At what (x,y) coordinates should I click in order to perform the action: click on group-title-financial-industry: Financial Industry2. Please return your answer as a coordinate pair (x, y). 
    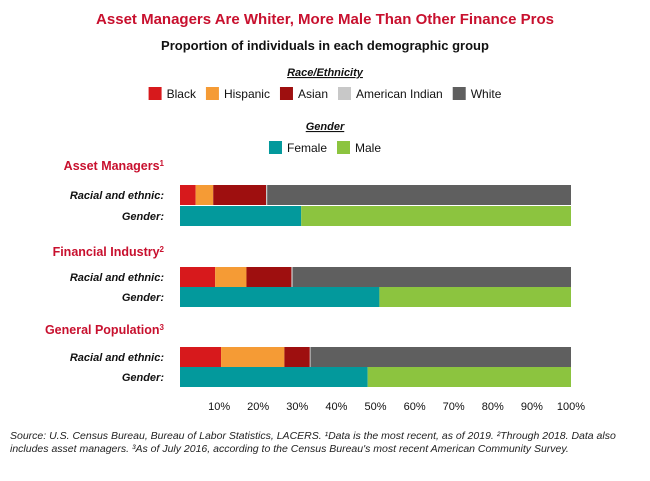
    Looking at the image, I should click on (109, 252).